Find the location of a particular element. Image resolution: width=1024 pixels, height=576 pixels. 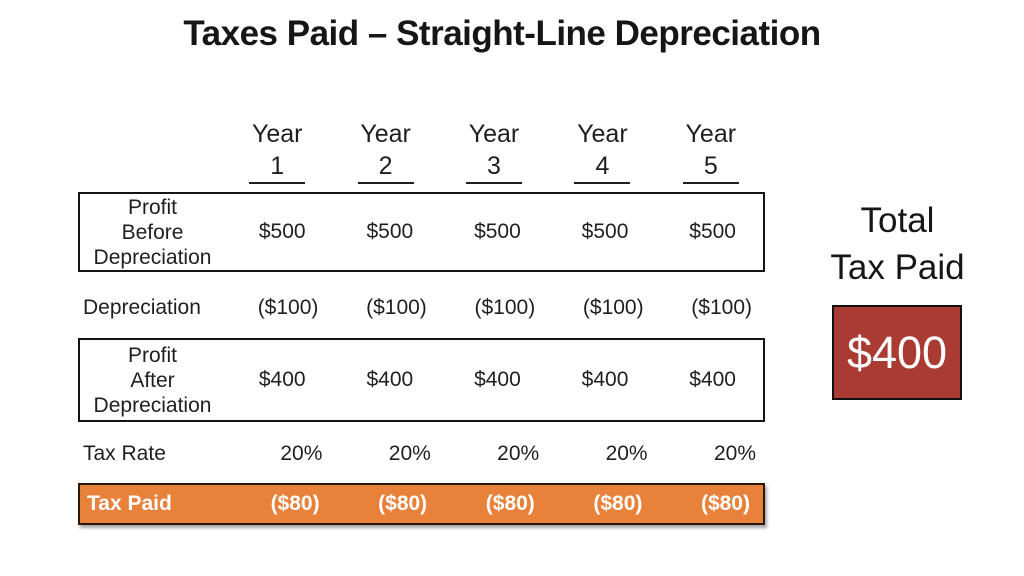

year-header-2: Year 2 is located at coordinates (385, 146).